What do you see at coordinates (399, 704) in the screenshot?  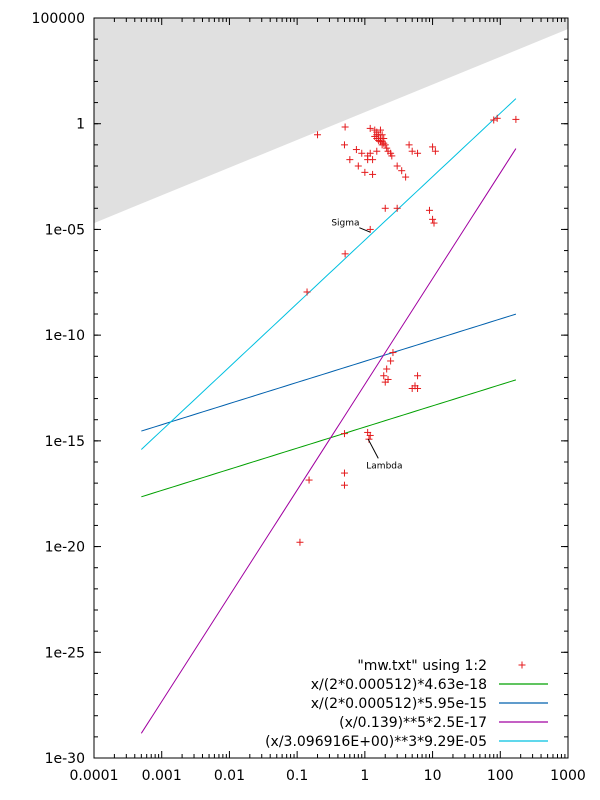 I see `legend-label: x/(2*0.000512)*5.95e-15` at bounding box center [399, 704].